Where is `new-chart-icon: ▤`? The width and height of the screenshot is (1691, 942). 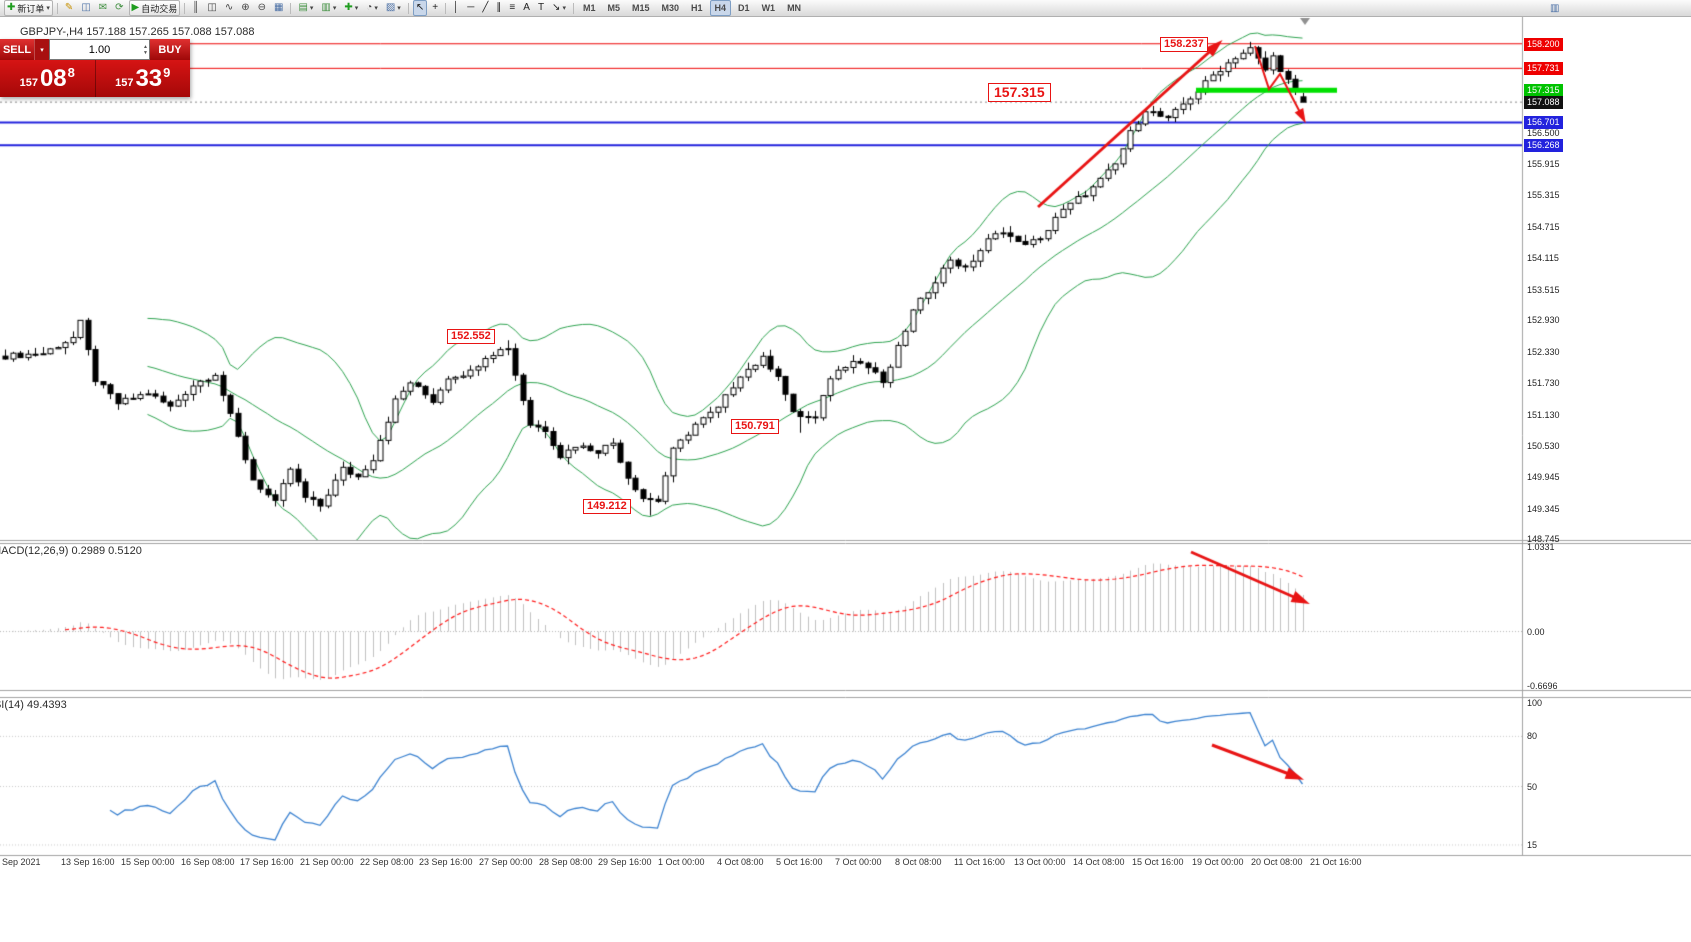 new-chart-icon: ▤ is located at coordinates (303, 7).